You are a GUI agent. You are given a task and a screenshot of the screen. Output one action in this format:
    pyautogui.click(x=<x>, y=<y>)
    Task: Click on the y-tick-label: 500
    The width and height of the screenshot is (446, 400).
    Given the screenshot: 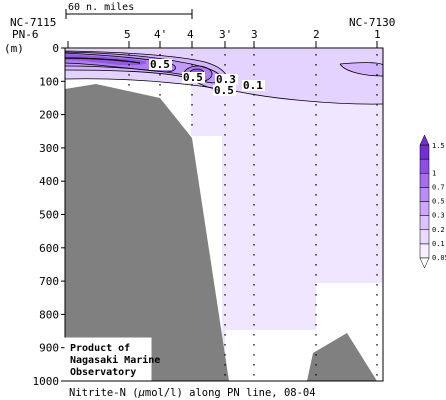 What is the action you would take?
    pyautogui.click(x=49, y=215)
    